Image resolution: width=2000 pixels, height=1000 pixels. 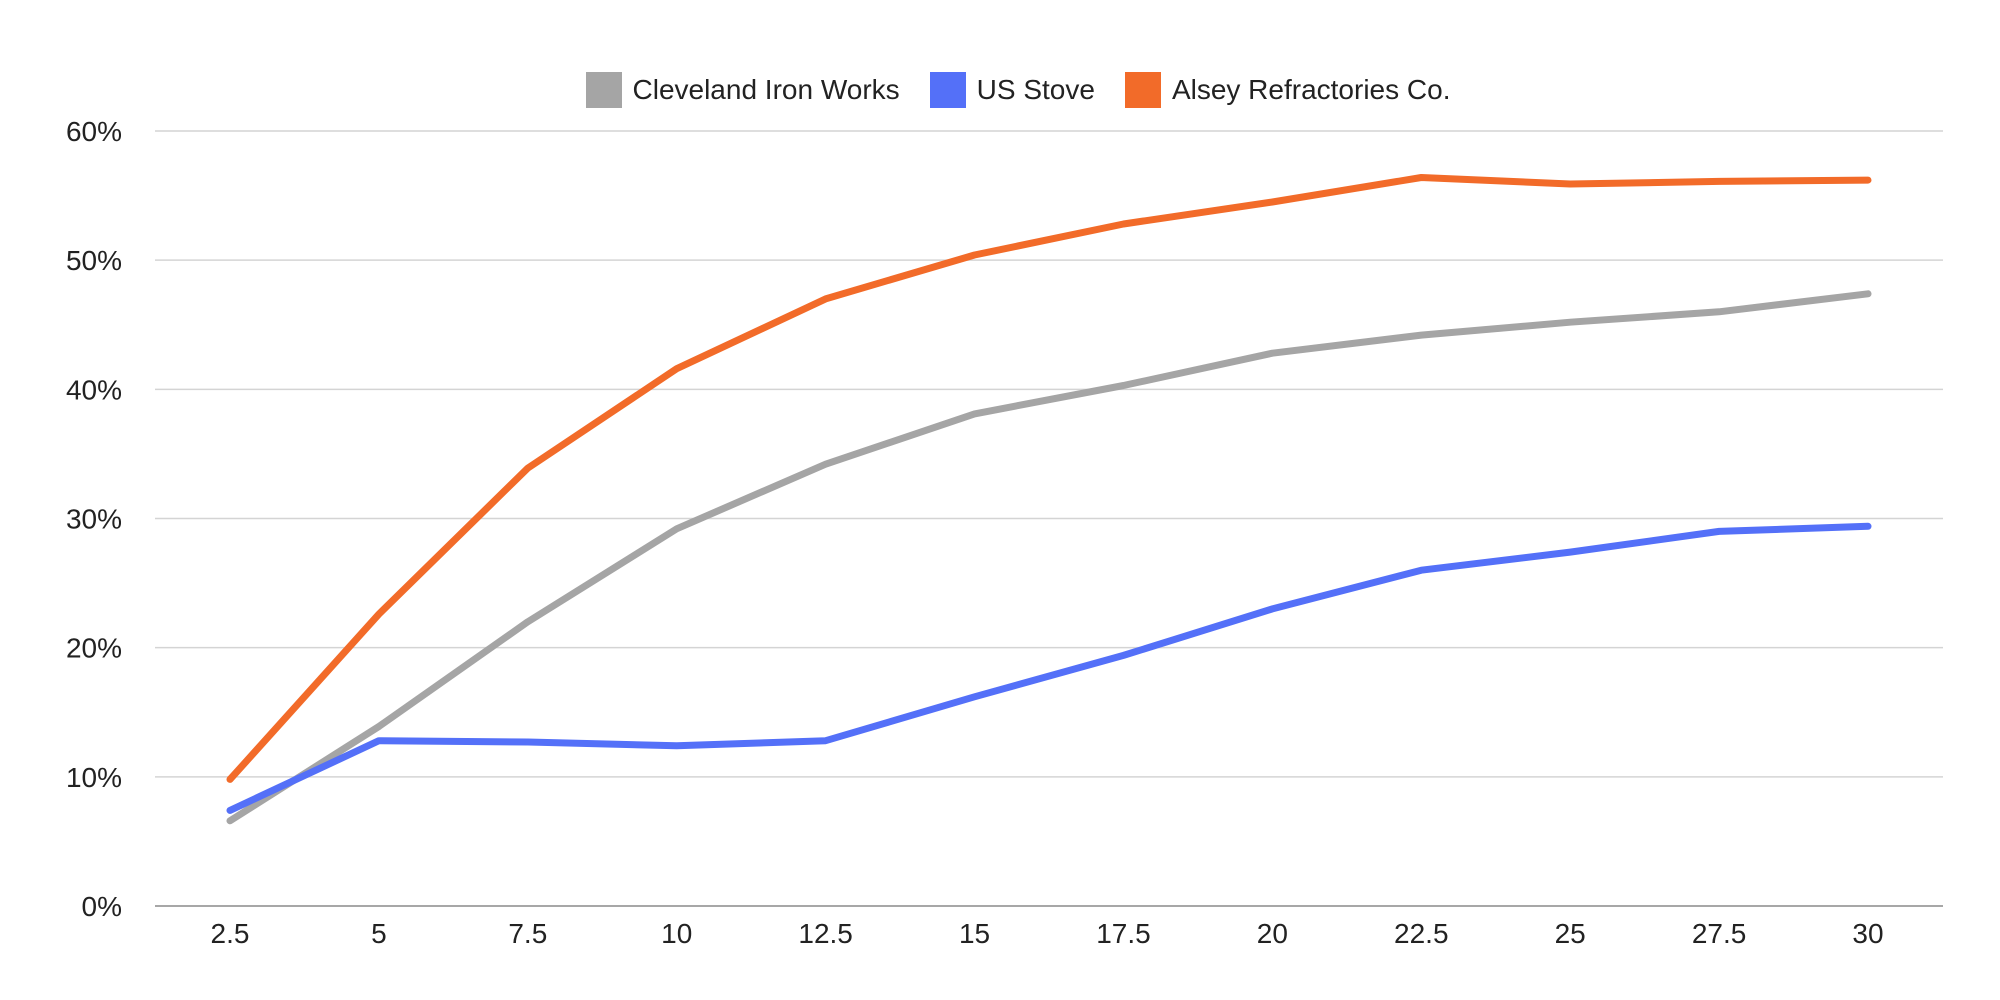 What do you see at coordinates (1311, 89) in the screenshot?
I see `legend-label: Alsey Refractories Co.` at bounding box center [1311, 89].